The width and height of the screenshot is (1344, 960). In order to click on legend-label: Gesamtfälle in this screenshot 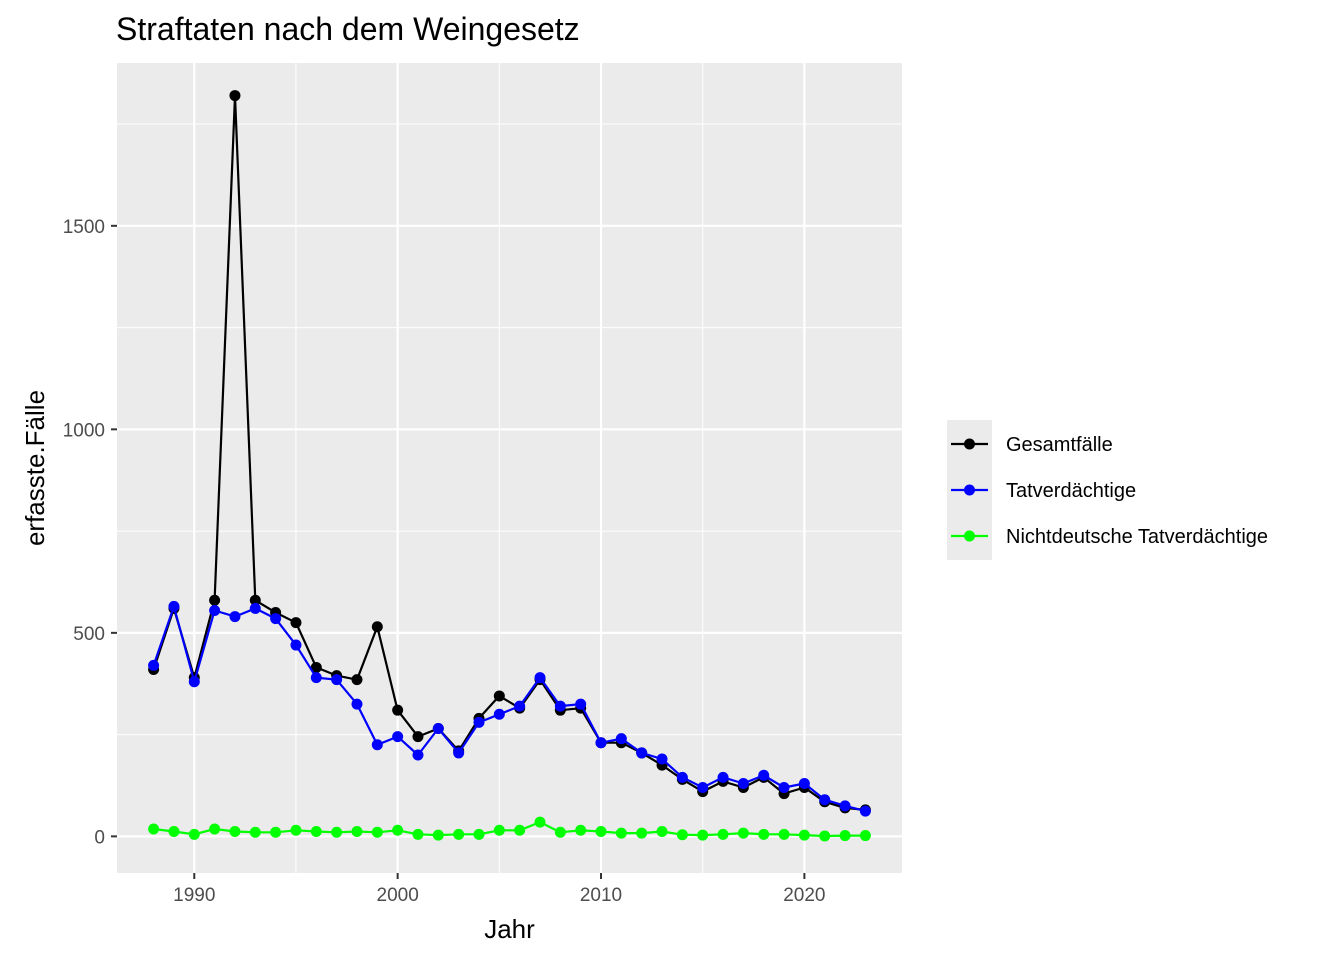, I will do `click(1059, 445)`.